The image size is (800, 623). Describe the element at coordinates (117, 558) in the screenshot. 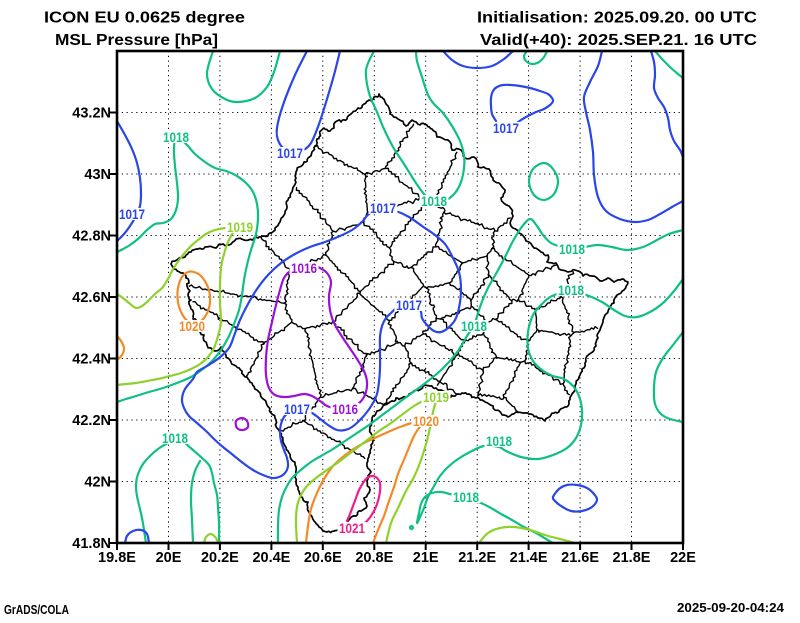

I see `svg-text: 19.8E` at that location.